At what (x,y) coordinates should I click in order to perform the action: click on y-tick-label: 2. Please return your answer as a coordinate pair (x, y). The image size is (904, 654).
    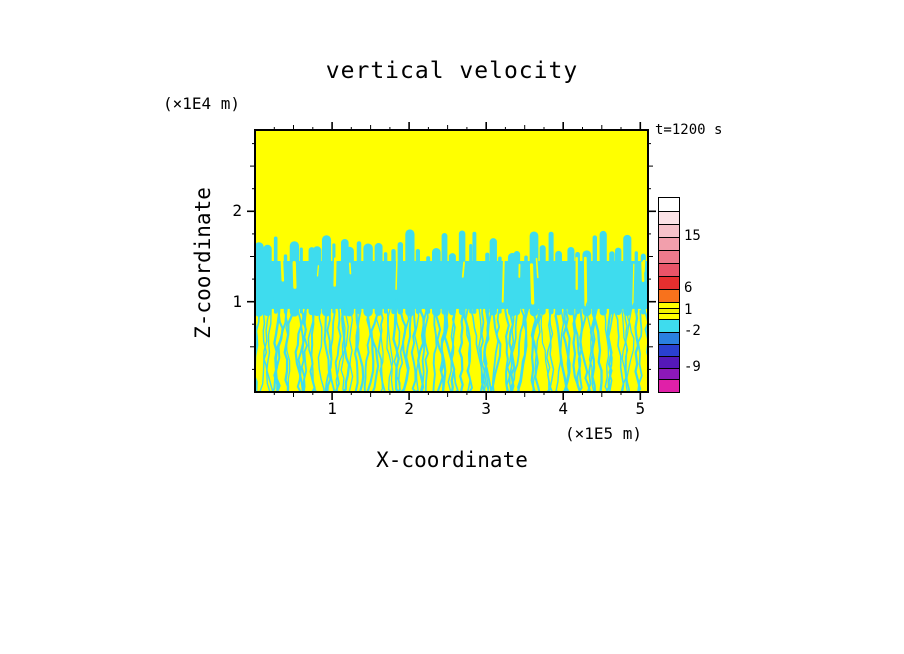
    Looking at the image, I should click on (237, 211).